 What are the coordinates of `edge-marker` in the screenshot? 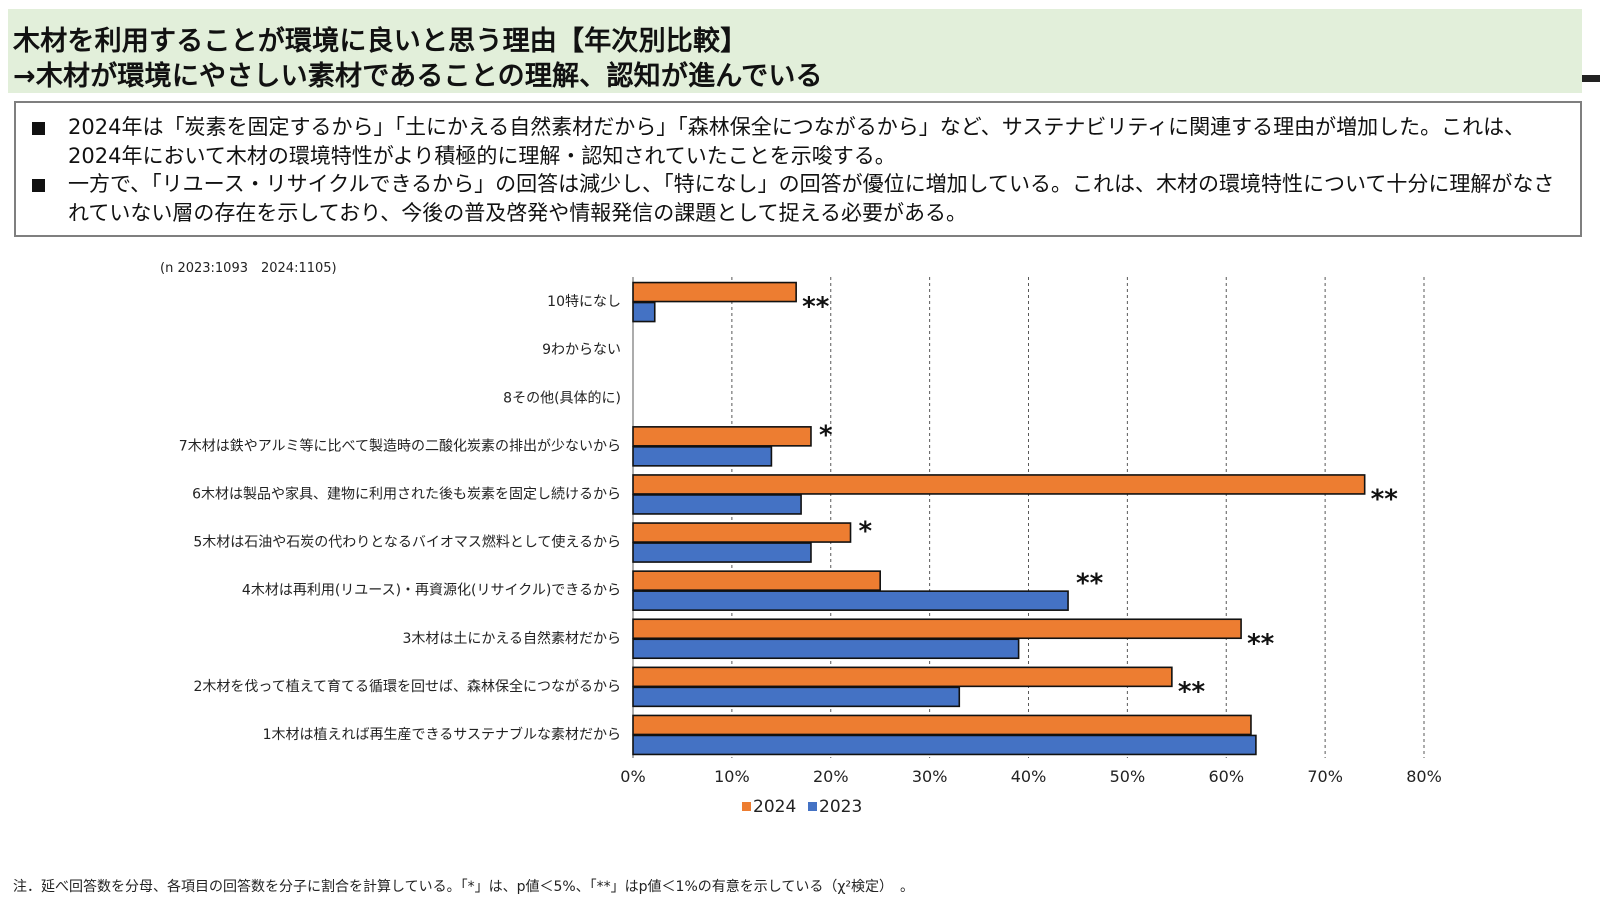 It's located at (1591, 78).